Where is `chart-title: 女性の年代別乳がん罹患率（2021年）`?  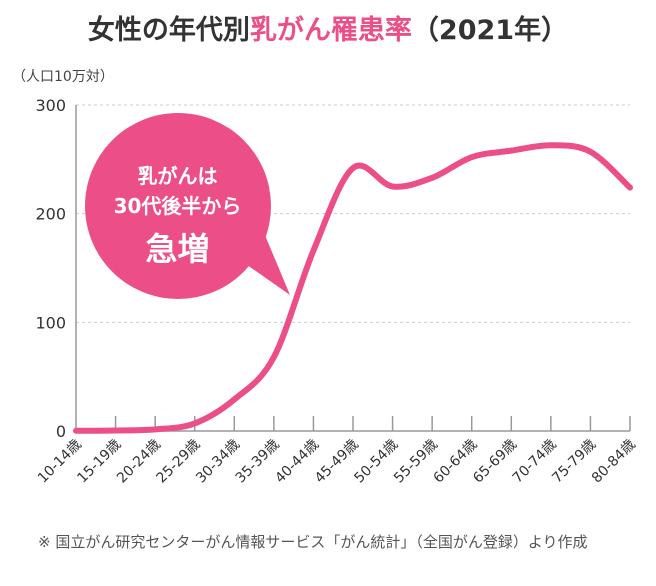 chart-title: 女性の年代別乳がん罹患率（2021年） is located at coordinates (328, 27).